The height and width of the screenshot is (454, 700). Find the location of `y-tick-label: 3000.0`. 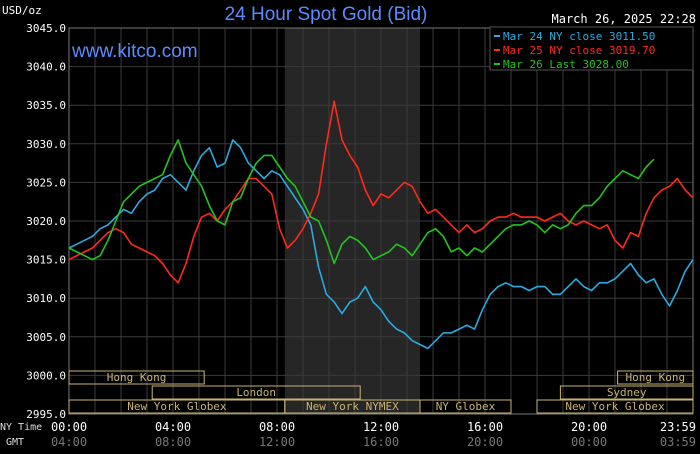

y-tick-label: 3000.0 is located at coordinates (46, 375).